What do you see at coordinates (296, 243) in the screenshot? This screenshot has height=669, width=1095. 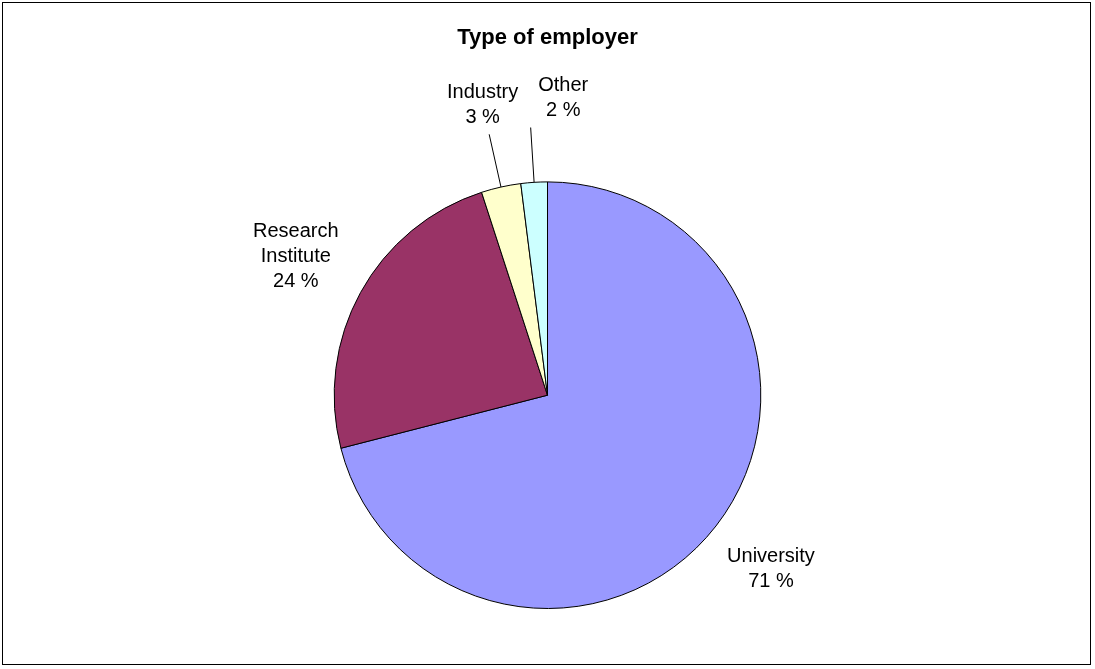 I see `slice-label: Research Institute` at bounding box center [296, 243].